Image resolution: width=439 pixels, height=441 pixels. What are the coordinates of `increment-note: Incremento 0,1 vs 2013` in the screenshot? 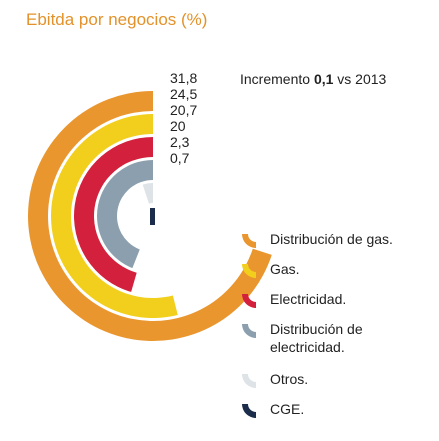 It's located at (313, 79).